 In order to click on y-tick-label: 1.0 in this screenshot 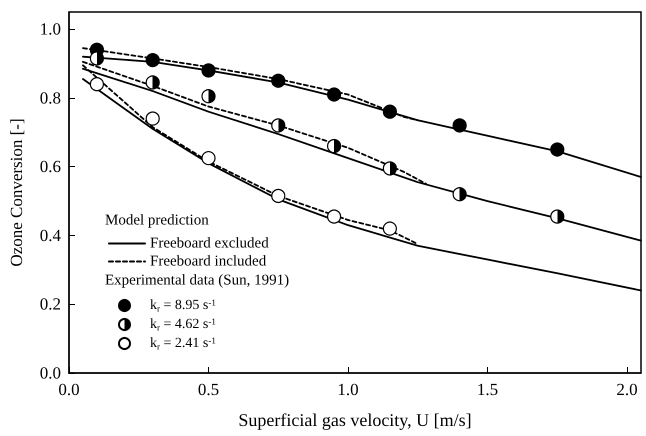, I will do `click(50, 29)`.